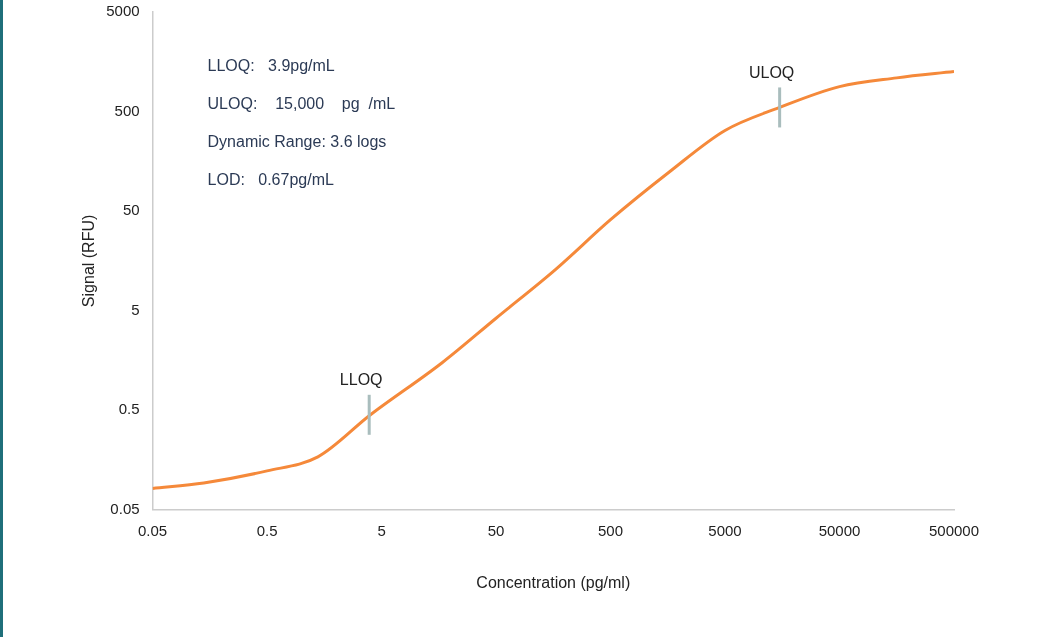  What do you see at coordinates (611, 530) in the screenshot?
I see `x-tick-label: 500` at bounding box center [611, 530].